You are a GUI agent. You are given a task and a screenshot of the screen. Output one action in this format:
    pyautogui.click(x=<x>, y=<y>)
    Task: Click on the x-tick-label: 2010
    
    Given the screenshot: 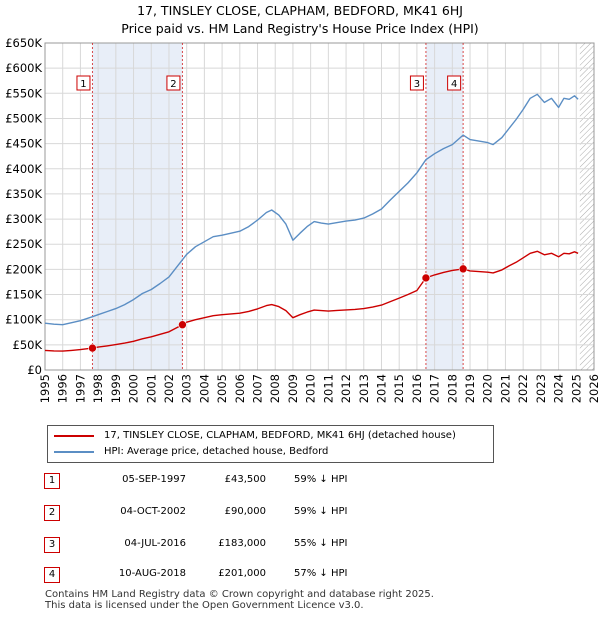 What is the action you would take?
    pyautogui.click(x=311, y=388)
    